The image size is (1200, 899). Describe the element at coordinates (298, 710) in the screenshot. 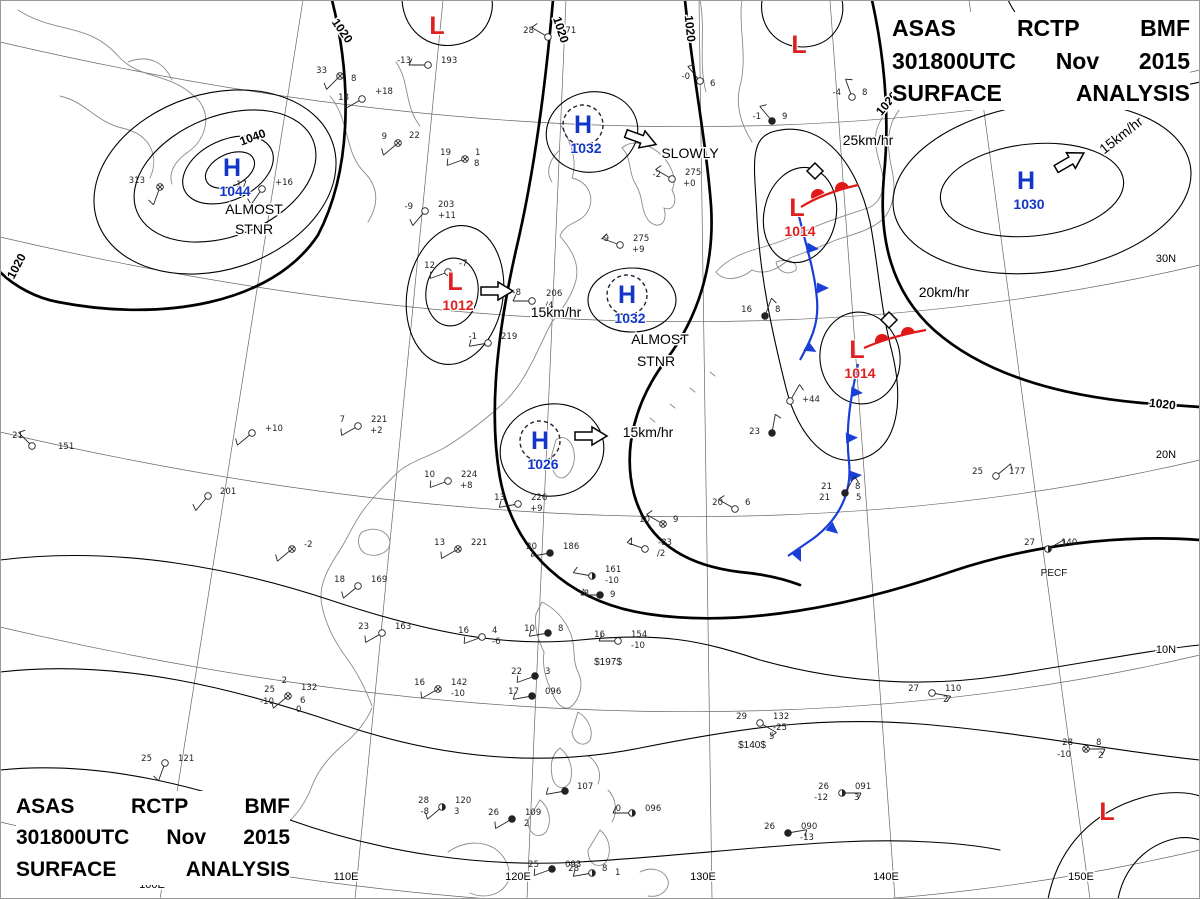

I see `station-value: 0` at that location.